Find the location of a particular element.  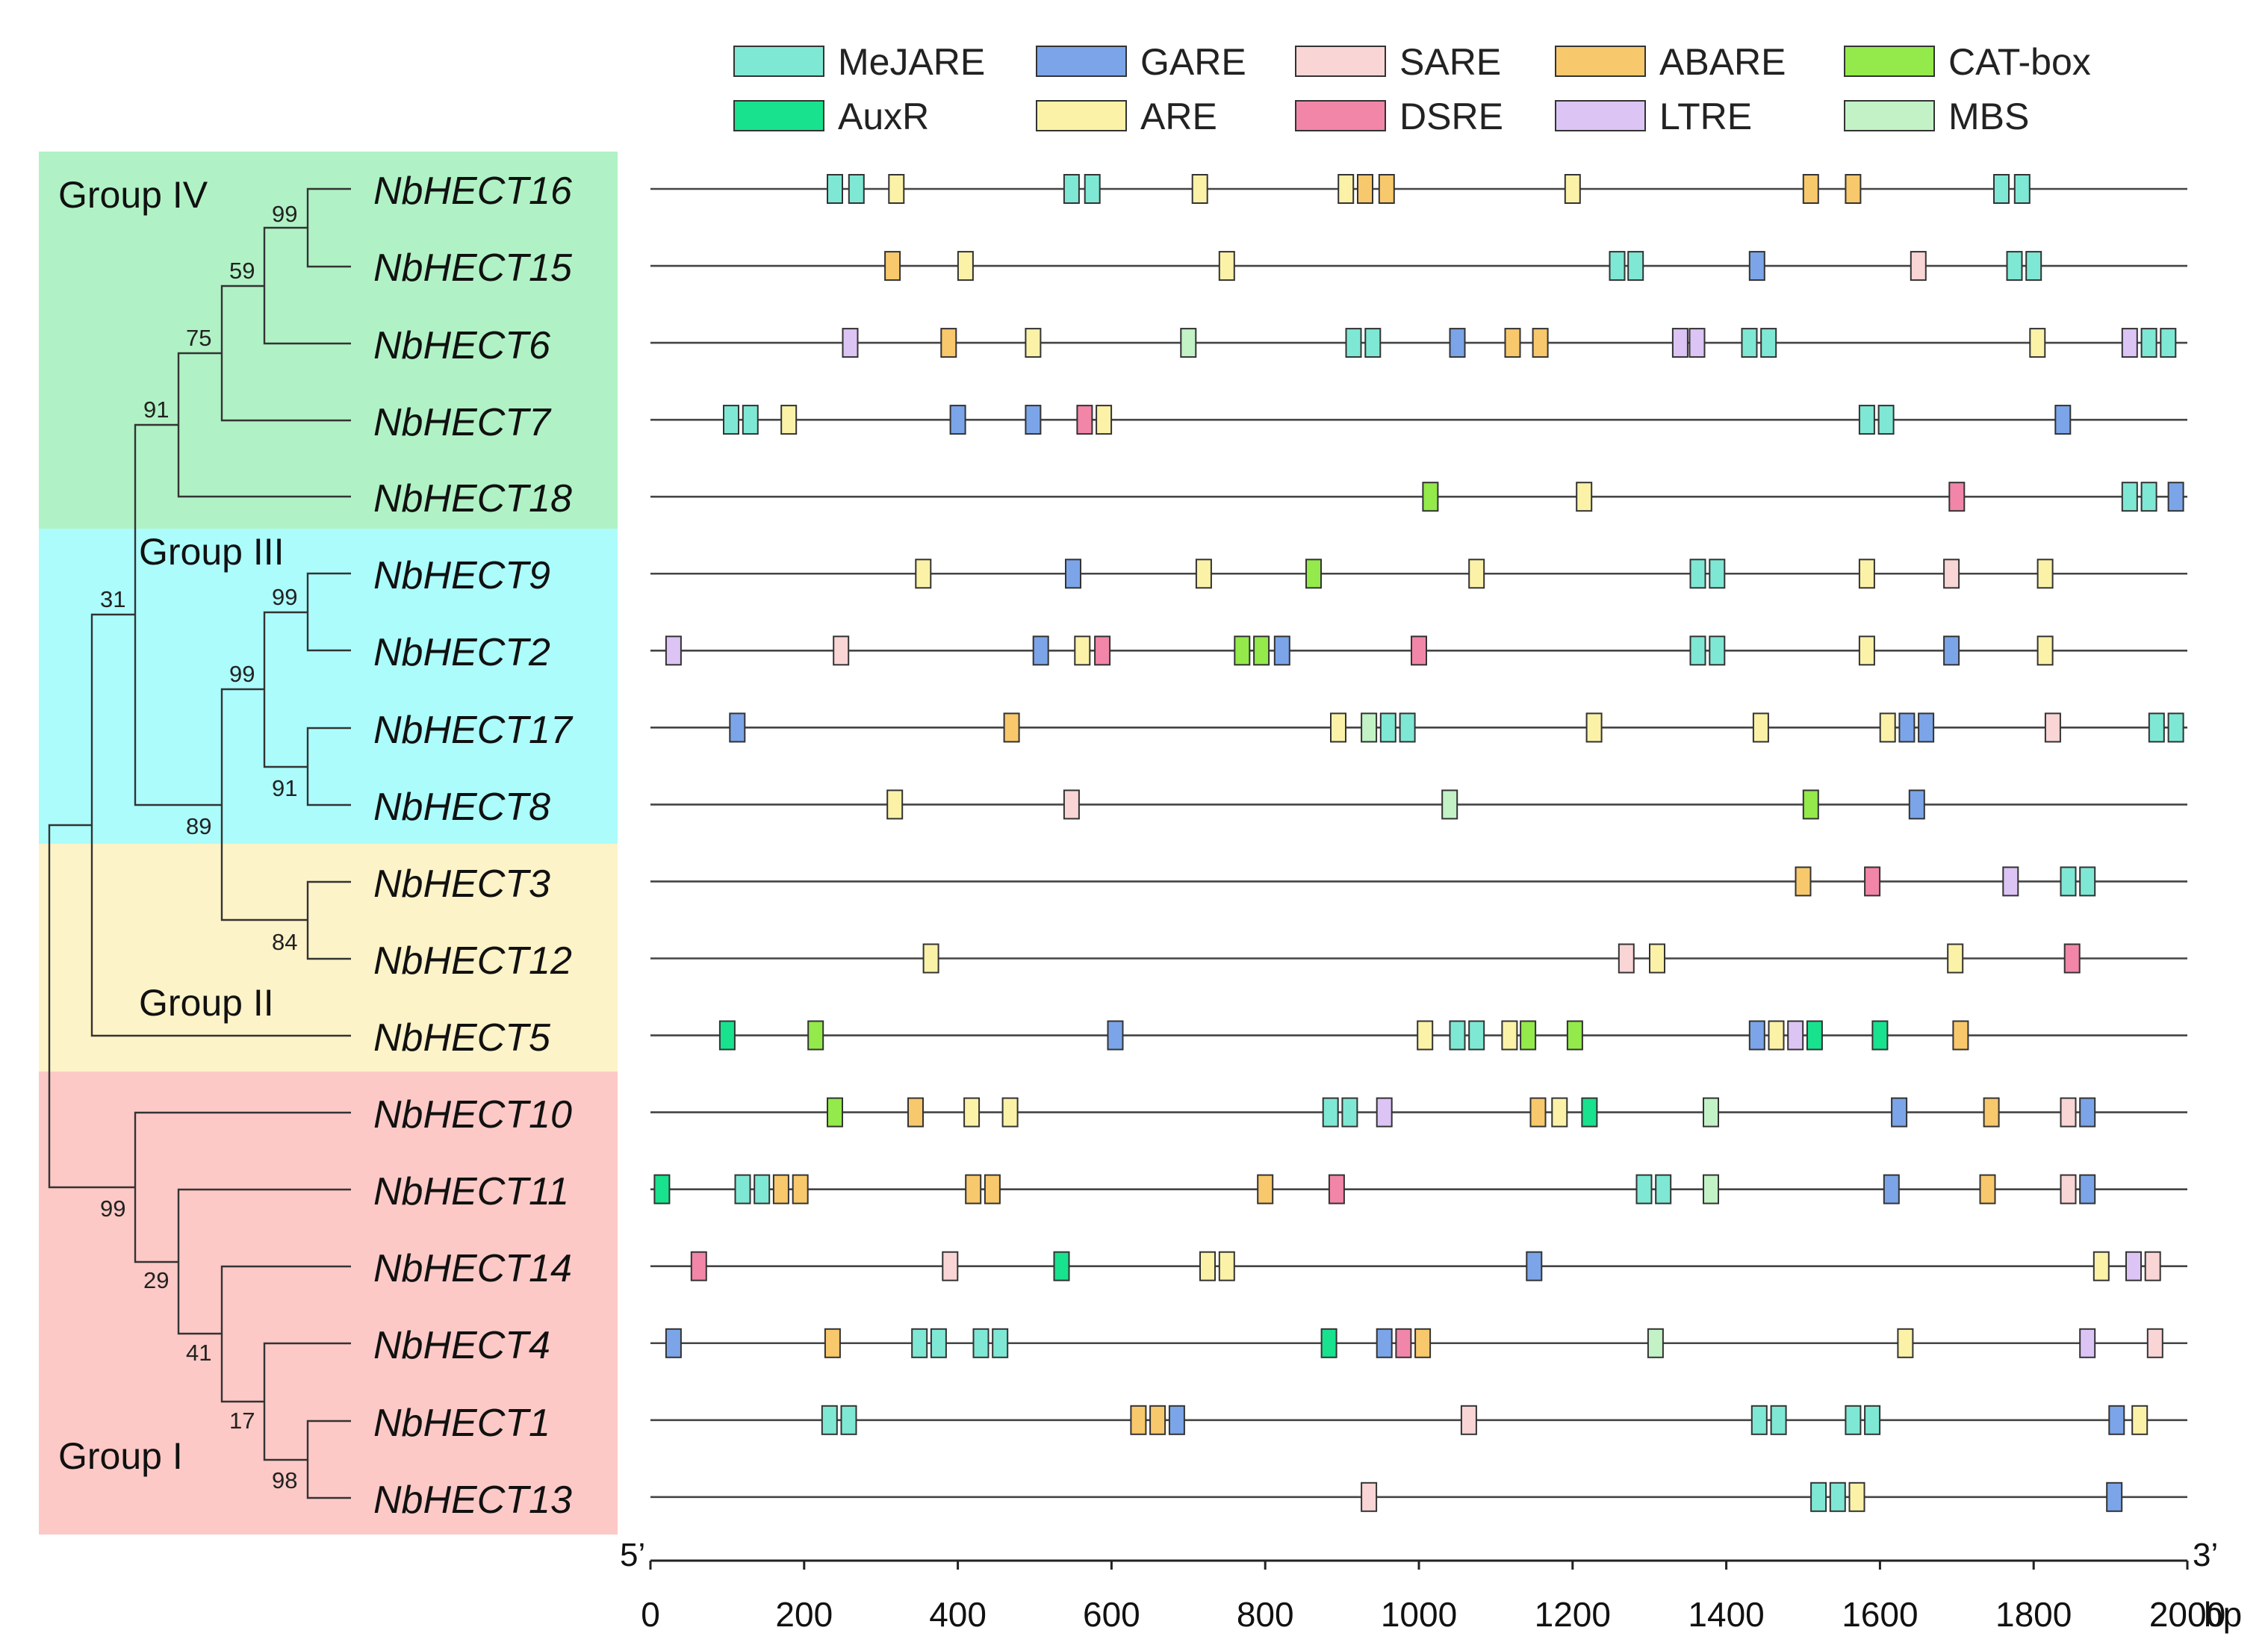

gene-label: NbHECT5 is located at coordinates (462, 1038).